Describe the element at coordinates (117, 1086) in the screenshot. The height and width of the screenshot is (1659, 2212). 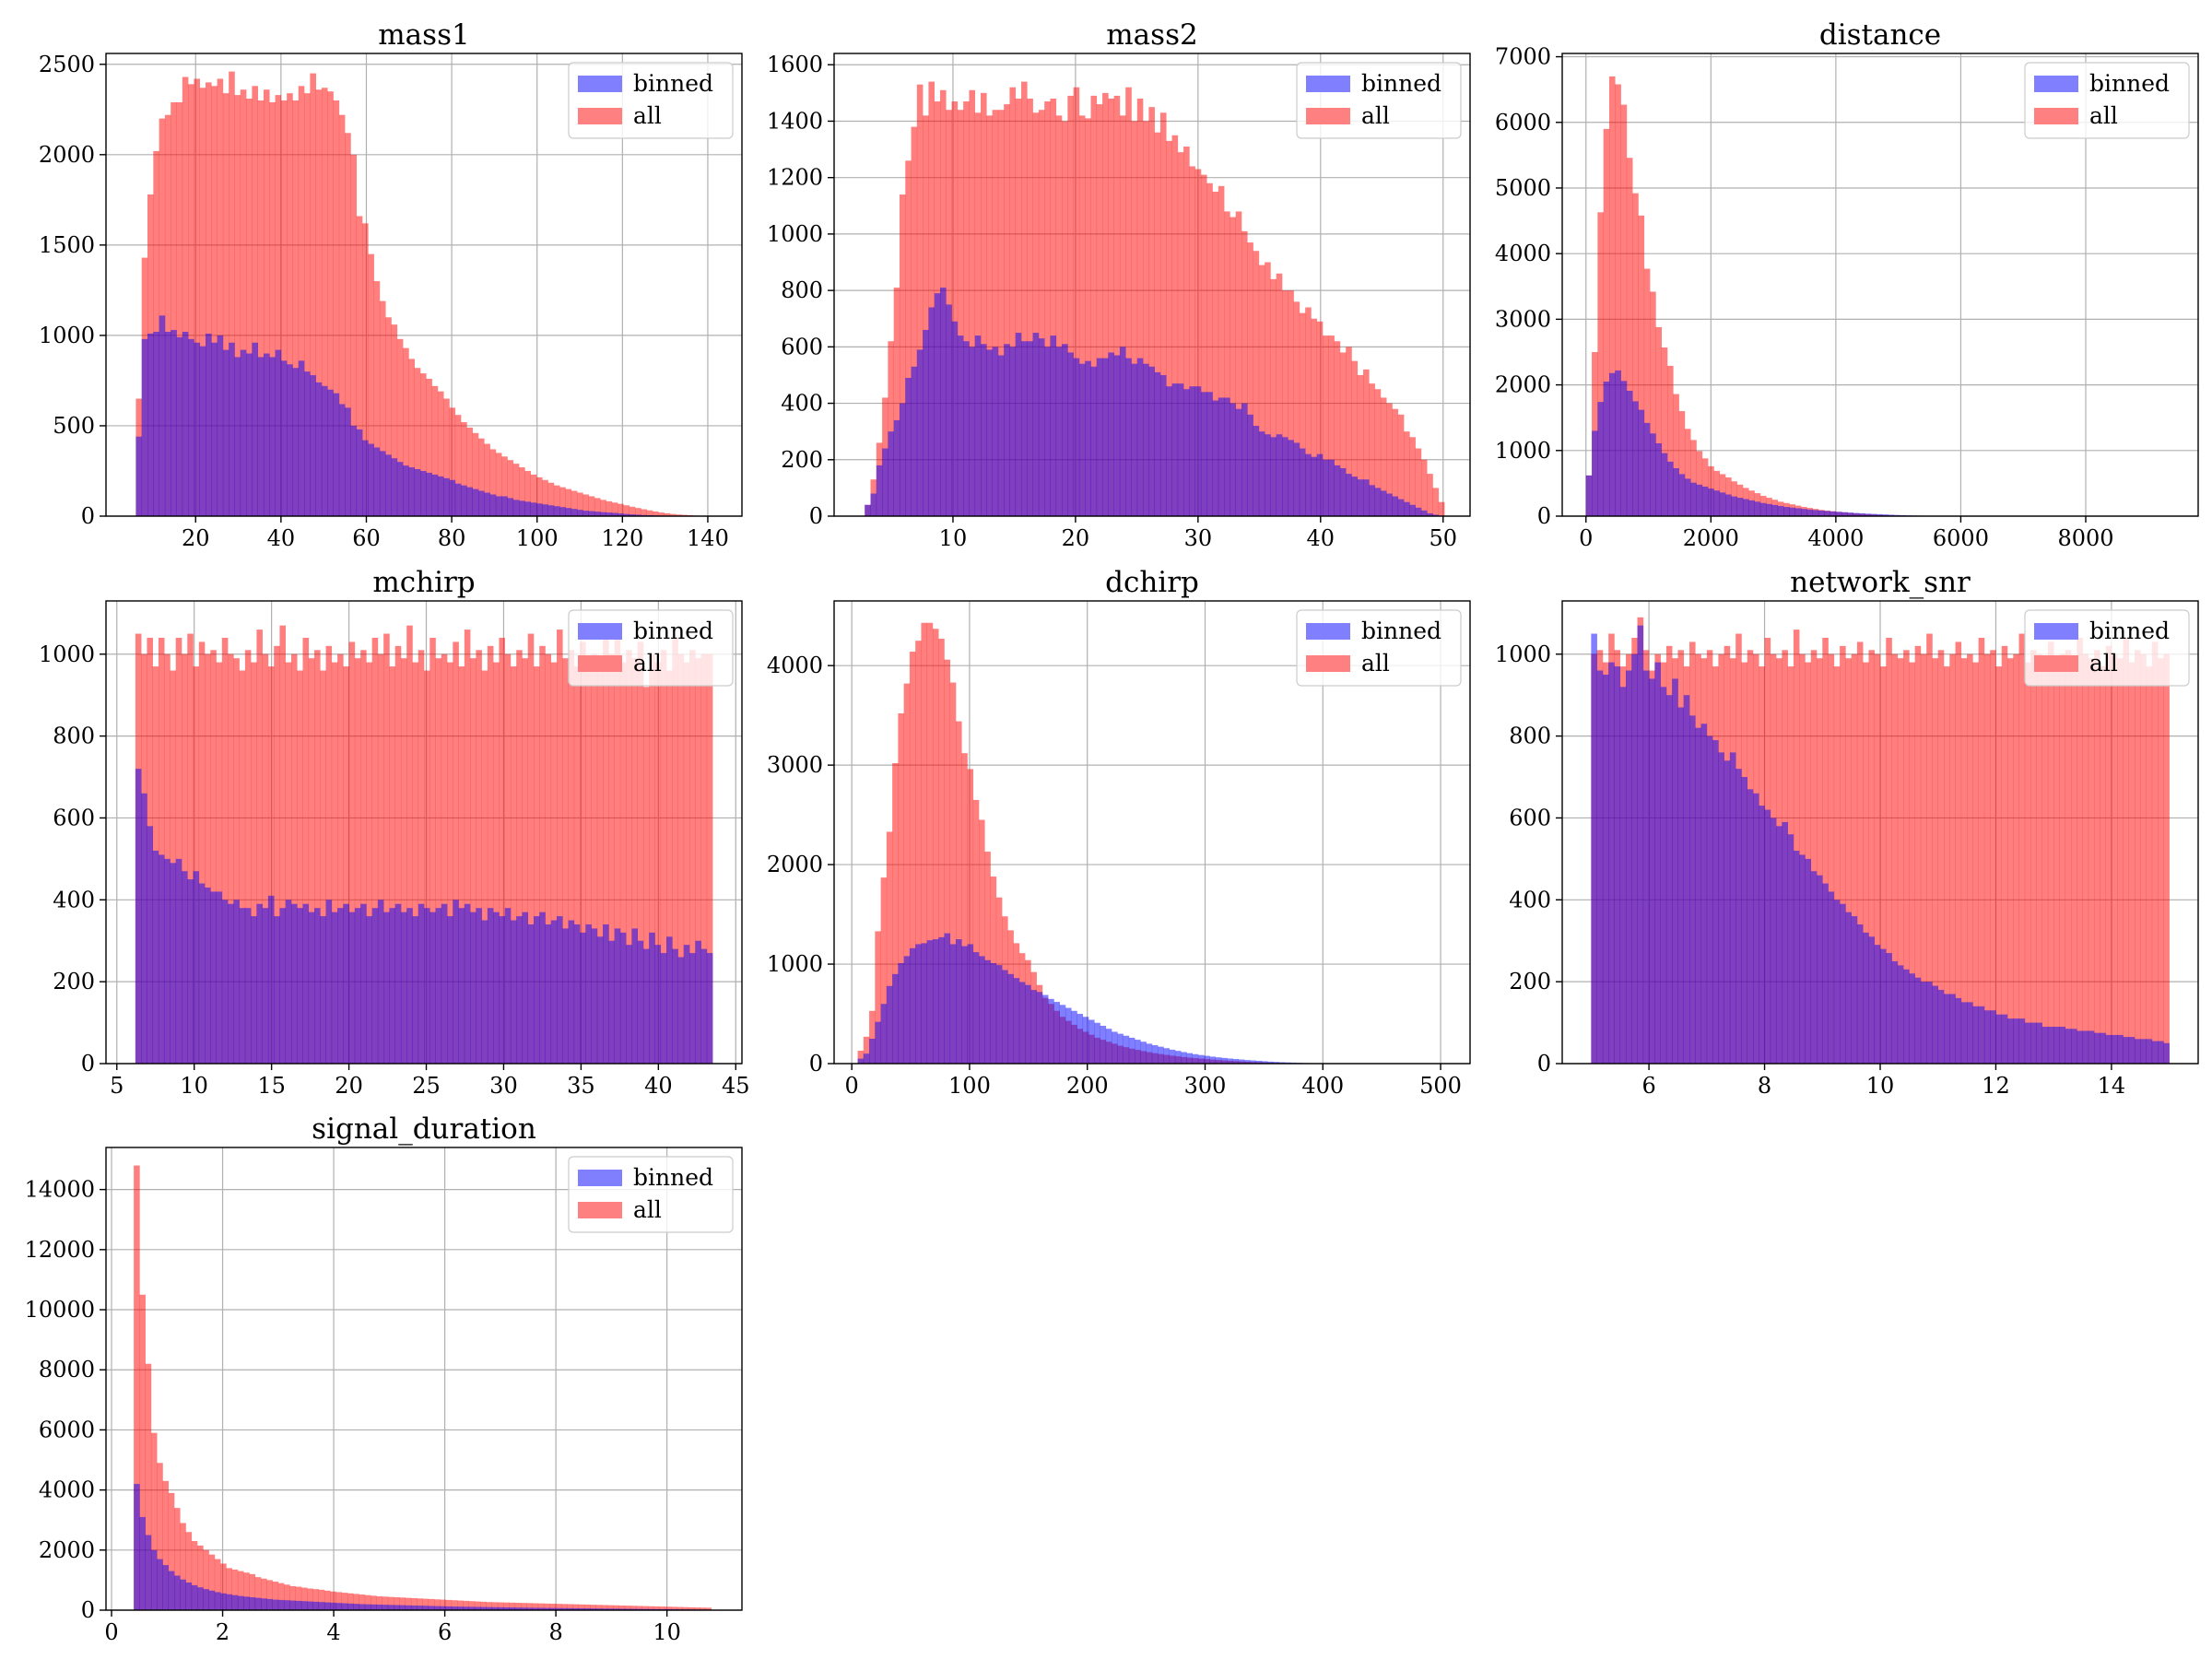
I see `x-tick-label: 5` at that location.